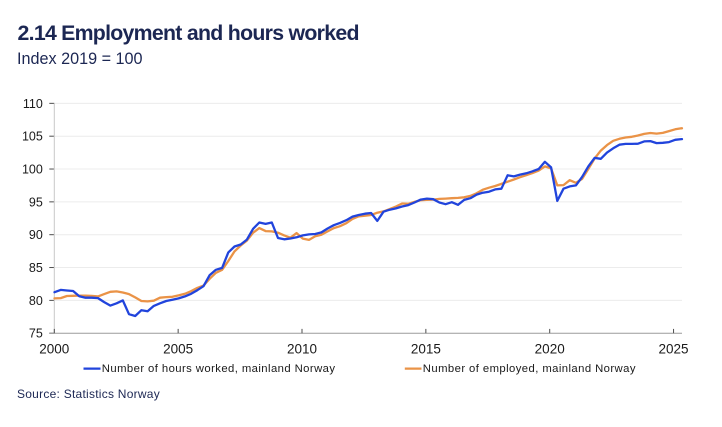  What do you see at coordinates (36, 235) in the screenshot?
I see `svg-text: 90` at bounding box center [36, 235].